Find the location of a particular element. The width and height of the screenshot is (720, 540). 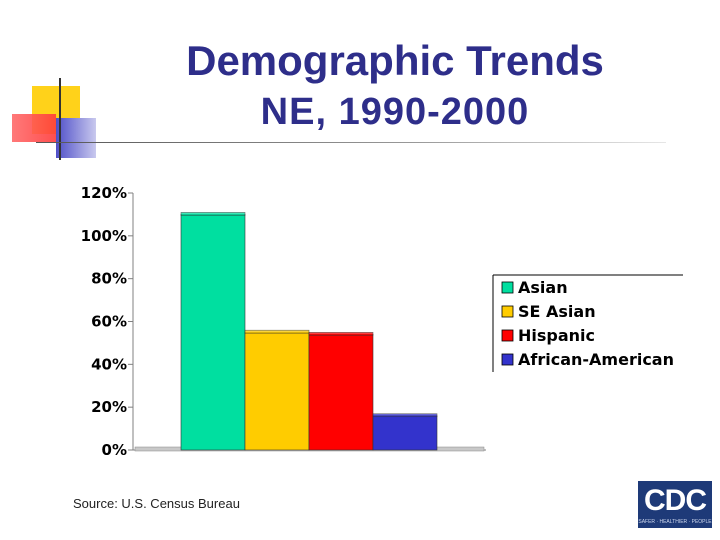

legend-label: SE Asian is located at coordinates (557, 311).